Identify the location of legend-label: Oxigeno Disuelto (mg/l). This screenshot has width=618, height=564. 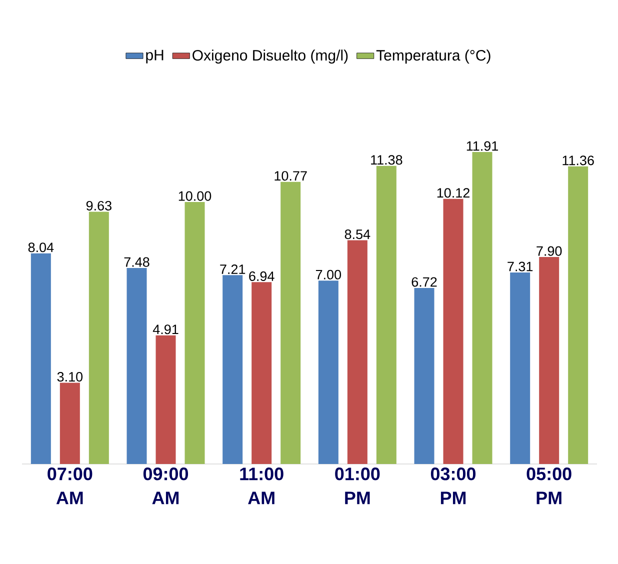
(270, 57).